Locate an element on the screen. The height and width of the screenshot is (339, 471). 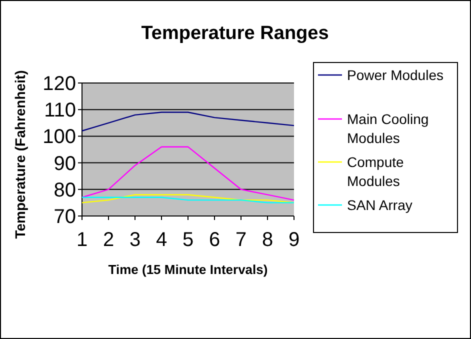
legend-label: SAN Array is located at coordinates (379, 205).